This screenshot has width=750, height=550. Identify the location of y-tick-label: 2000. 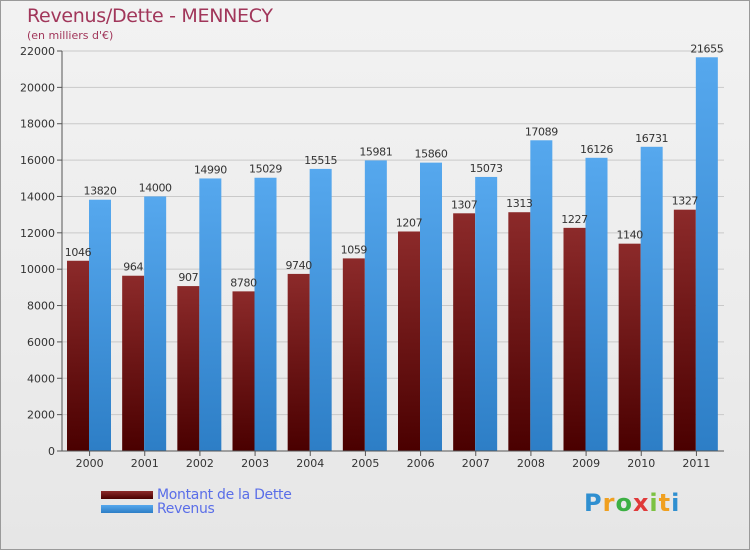
(41, 415).